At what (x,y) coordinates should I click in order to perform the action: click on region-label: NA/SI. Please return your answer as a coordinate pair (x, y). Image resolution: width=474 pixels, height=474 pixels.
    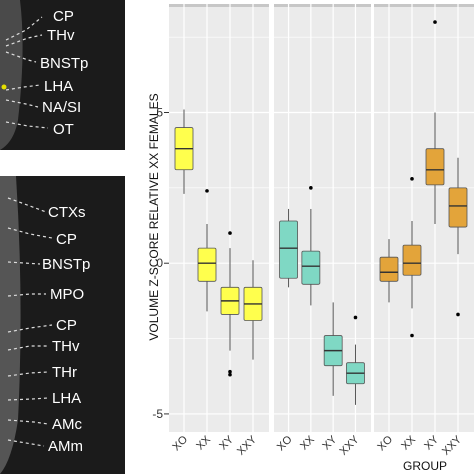
    Looking at the image, I should click on (61, 107).